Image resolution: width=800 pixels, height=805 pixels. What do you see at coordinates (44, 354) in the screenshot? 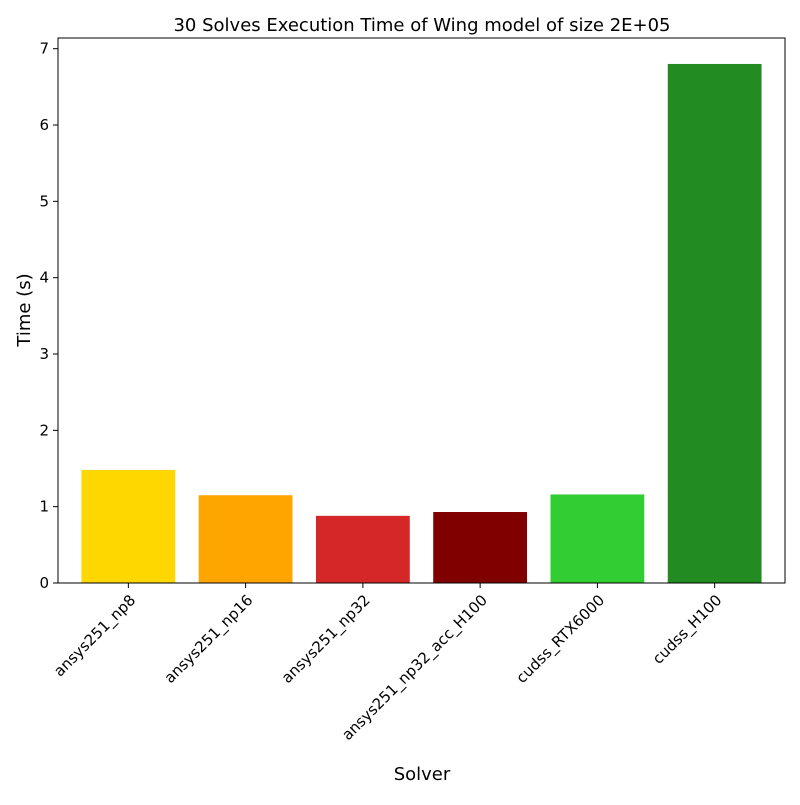
I see `y-tick-label: 3` at bounding box center [44, 354].